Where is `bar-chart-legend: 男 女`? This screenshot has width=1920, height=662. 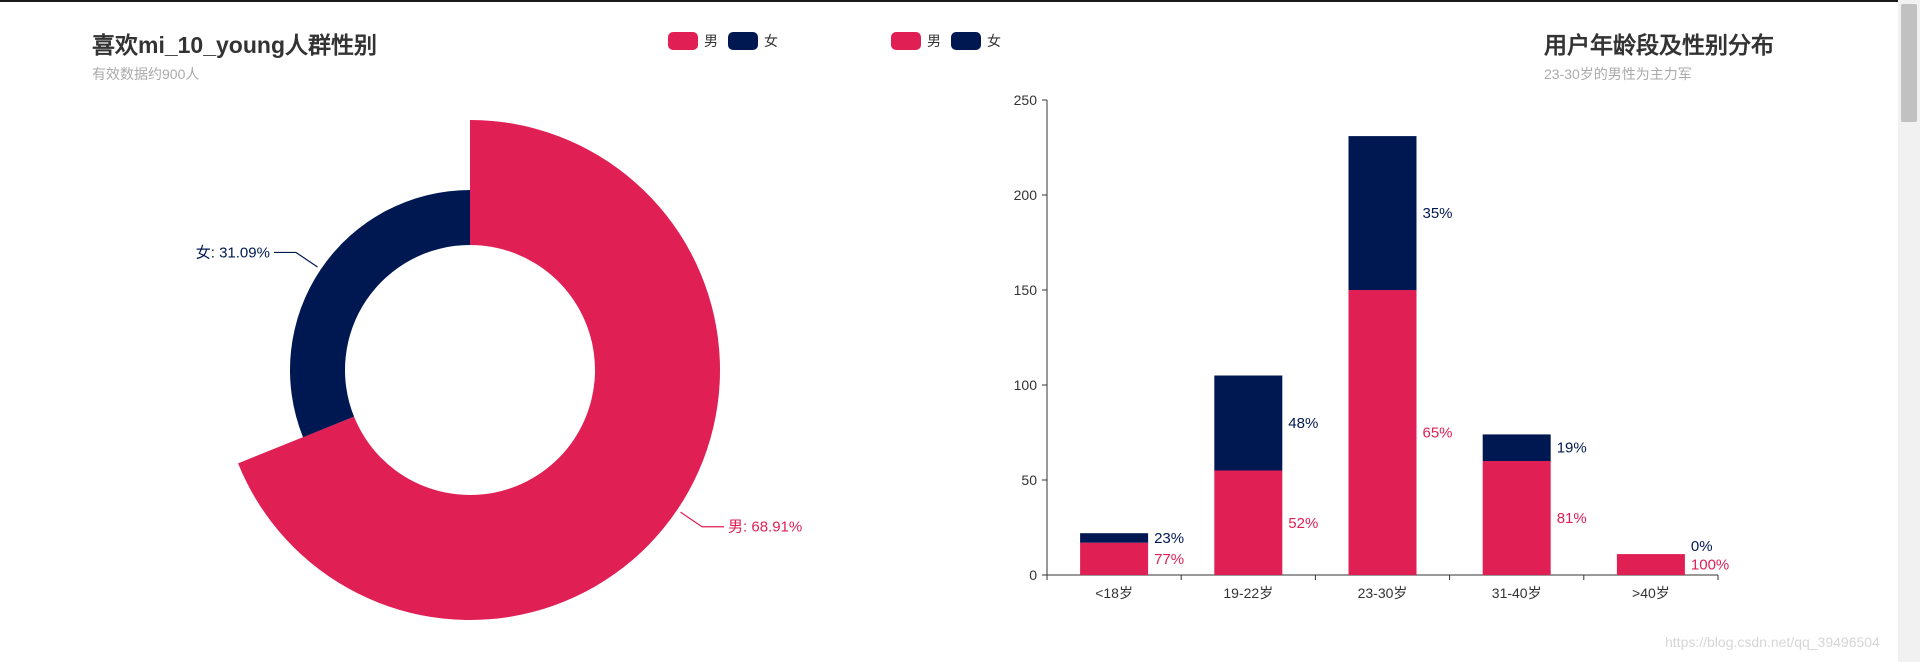
bar-chart-legend: 男 女 is located at coordinates (951, 41).